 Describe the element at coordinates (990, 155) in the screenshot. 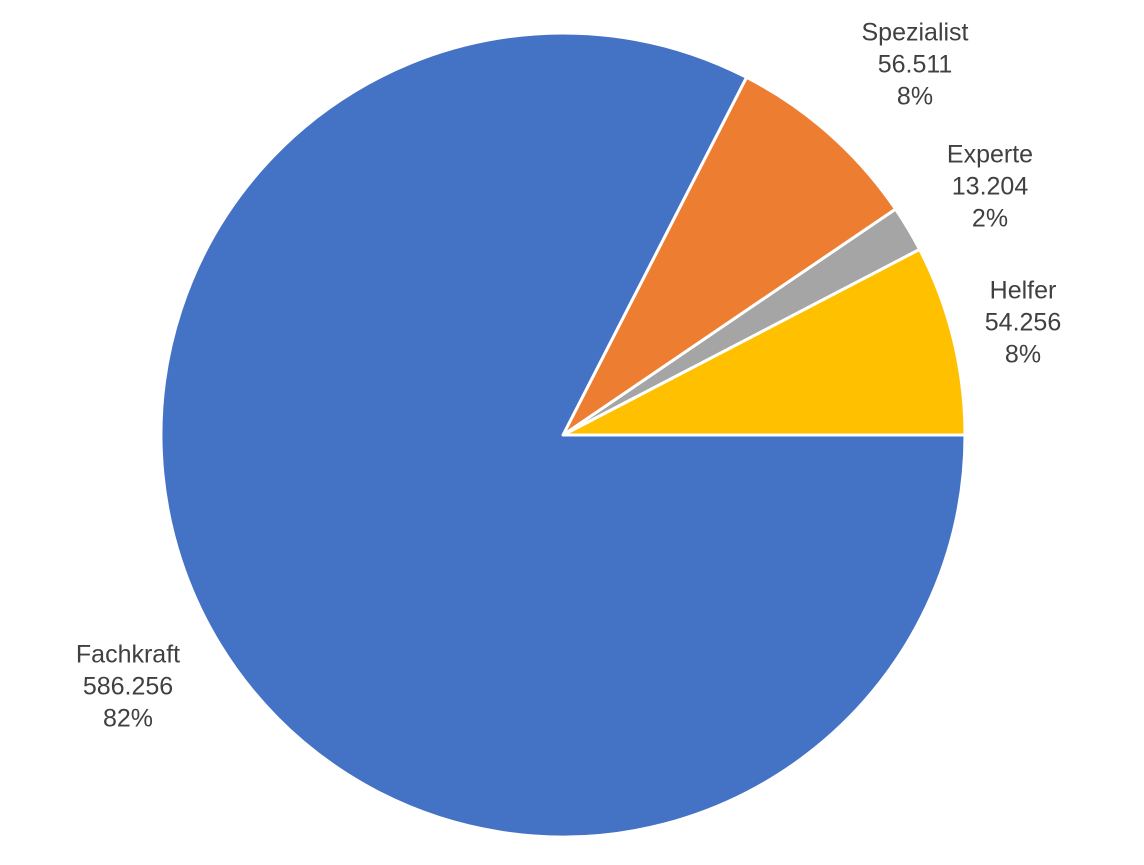

I see `slice-name: Experte` at that location.